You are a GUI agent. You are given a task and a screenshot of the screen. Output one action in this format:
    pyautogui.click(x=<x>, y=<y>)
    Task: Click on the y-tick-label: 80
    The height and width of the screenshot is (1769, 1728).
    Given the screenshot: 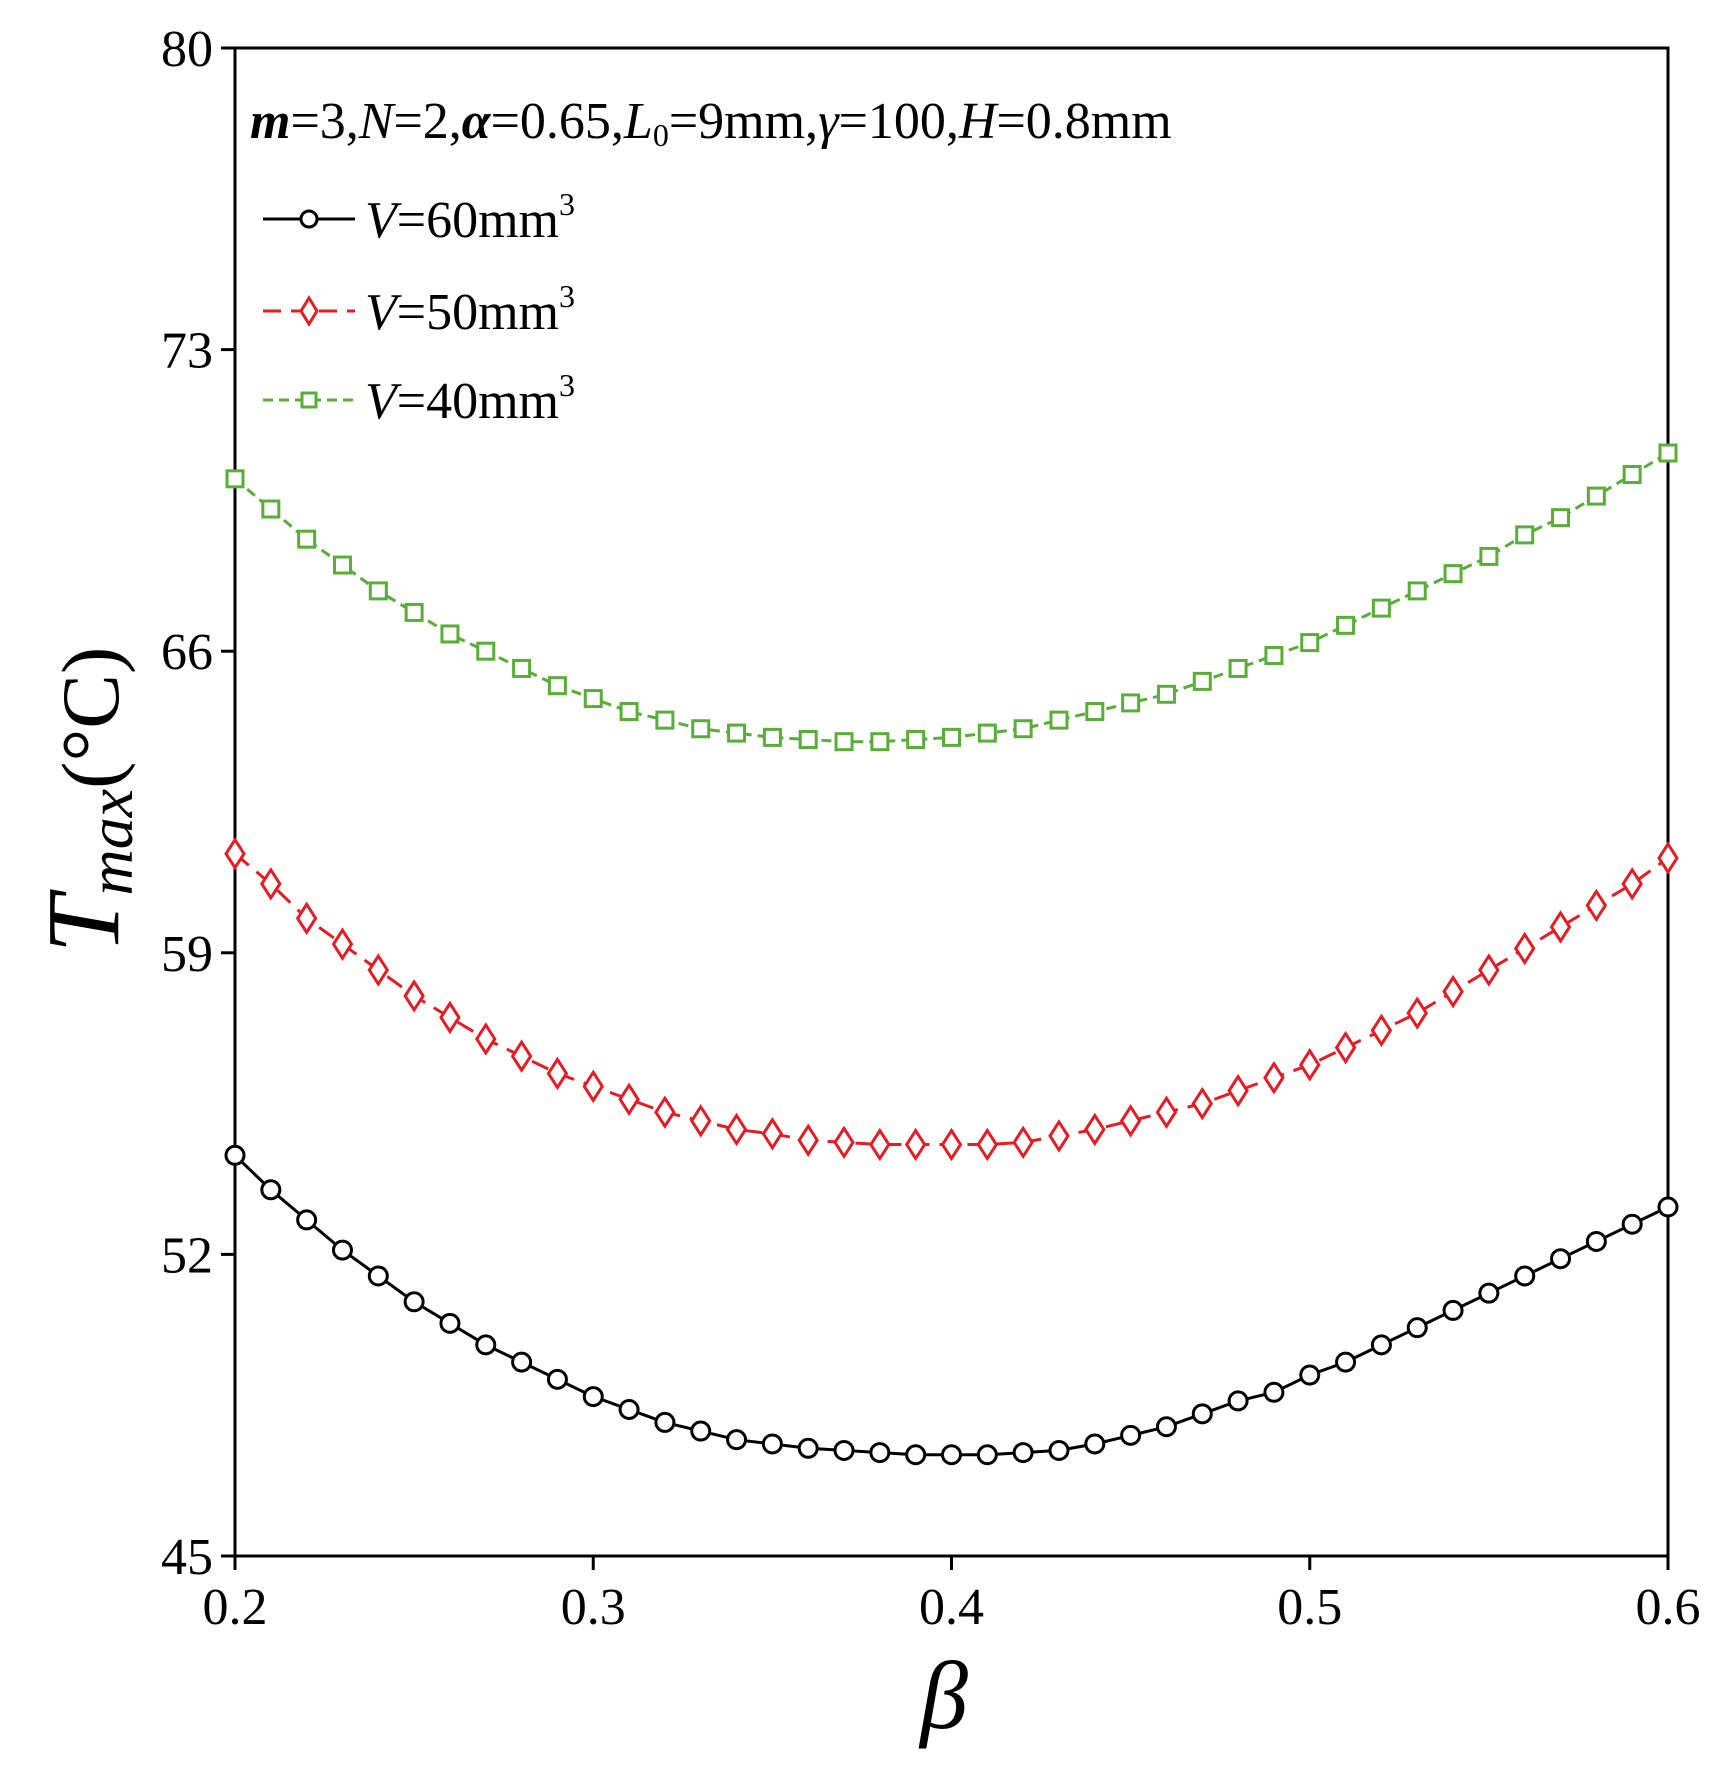 What is the action you would take?
    pyautogui.click(x=187, y=49)
    